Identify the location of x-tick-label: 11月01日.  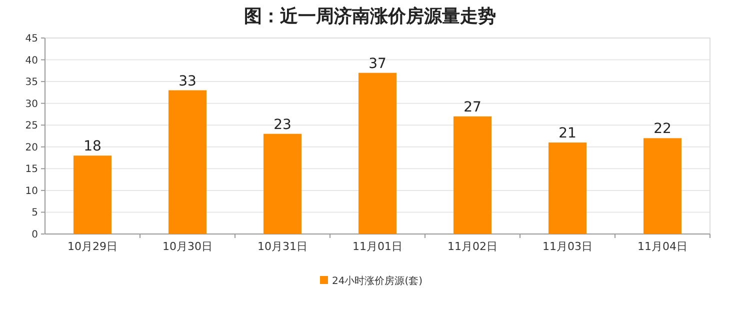
(377, 246).